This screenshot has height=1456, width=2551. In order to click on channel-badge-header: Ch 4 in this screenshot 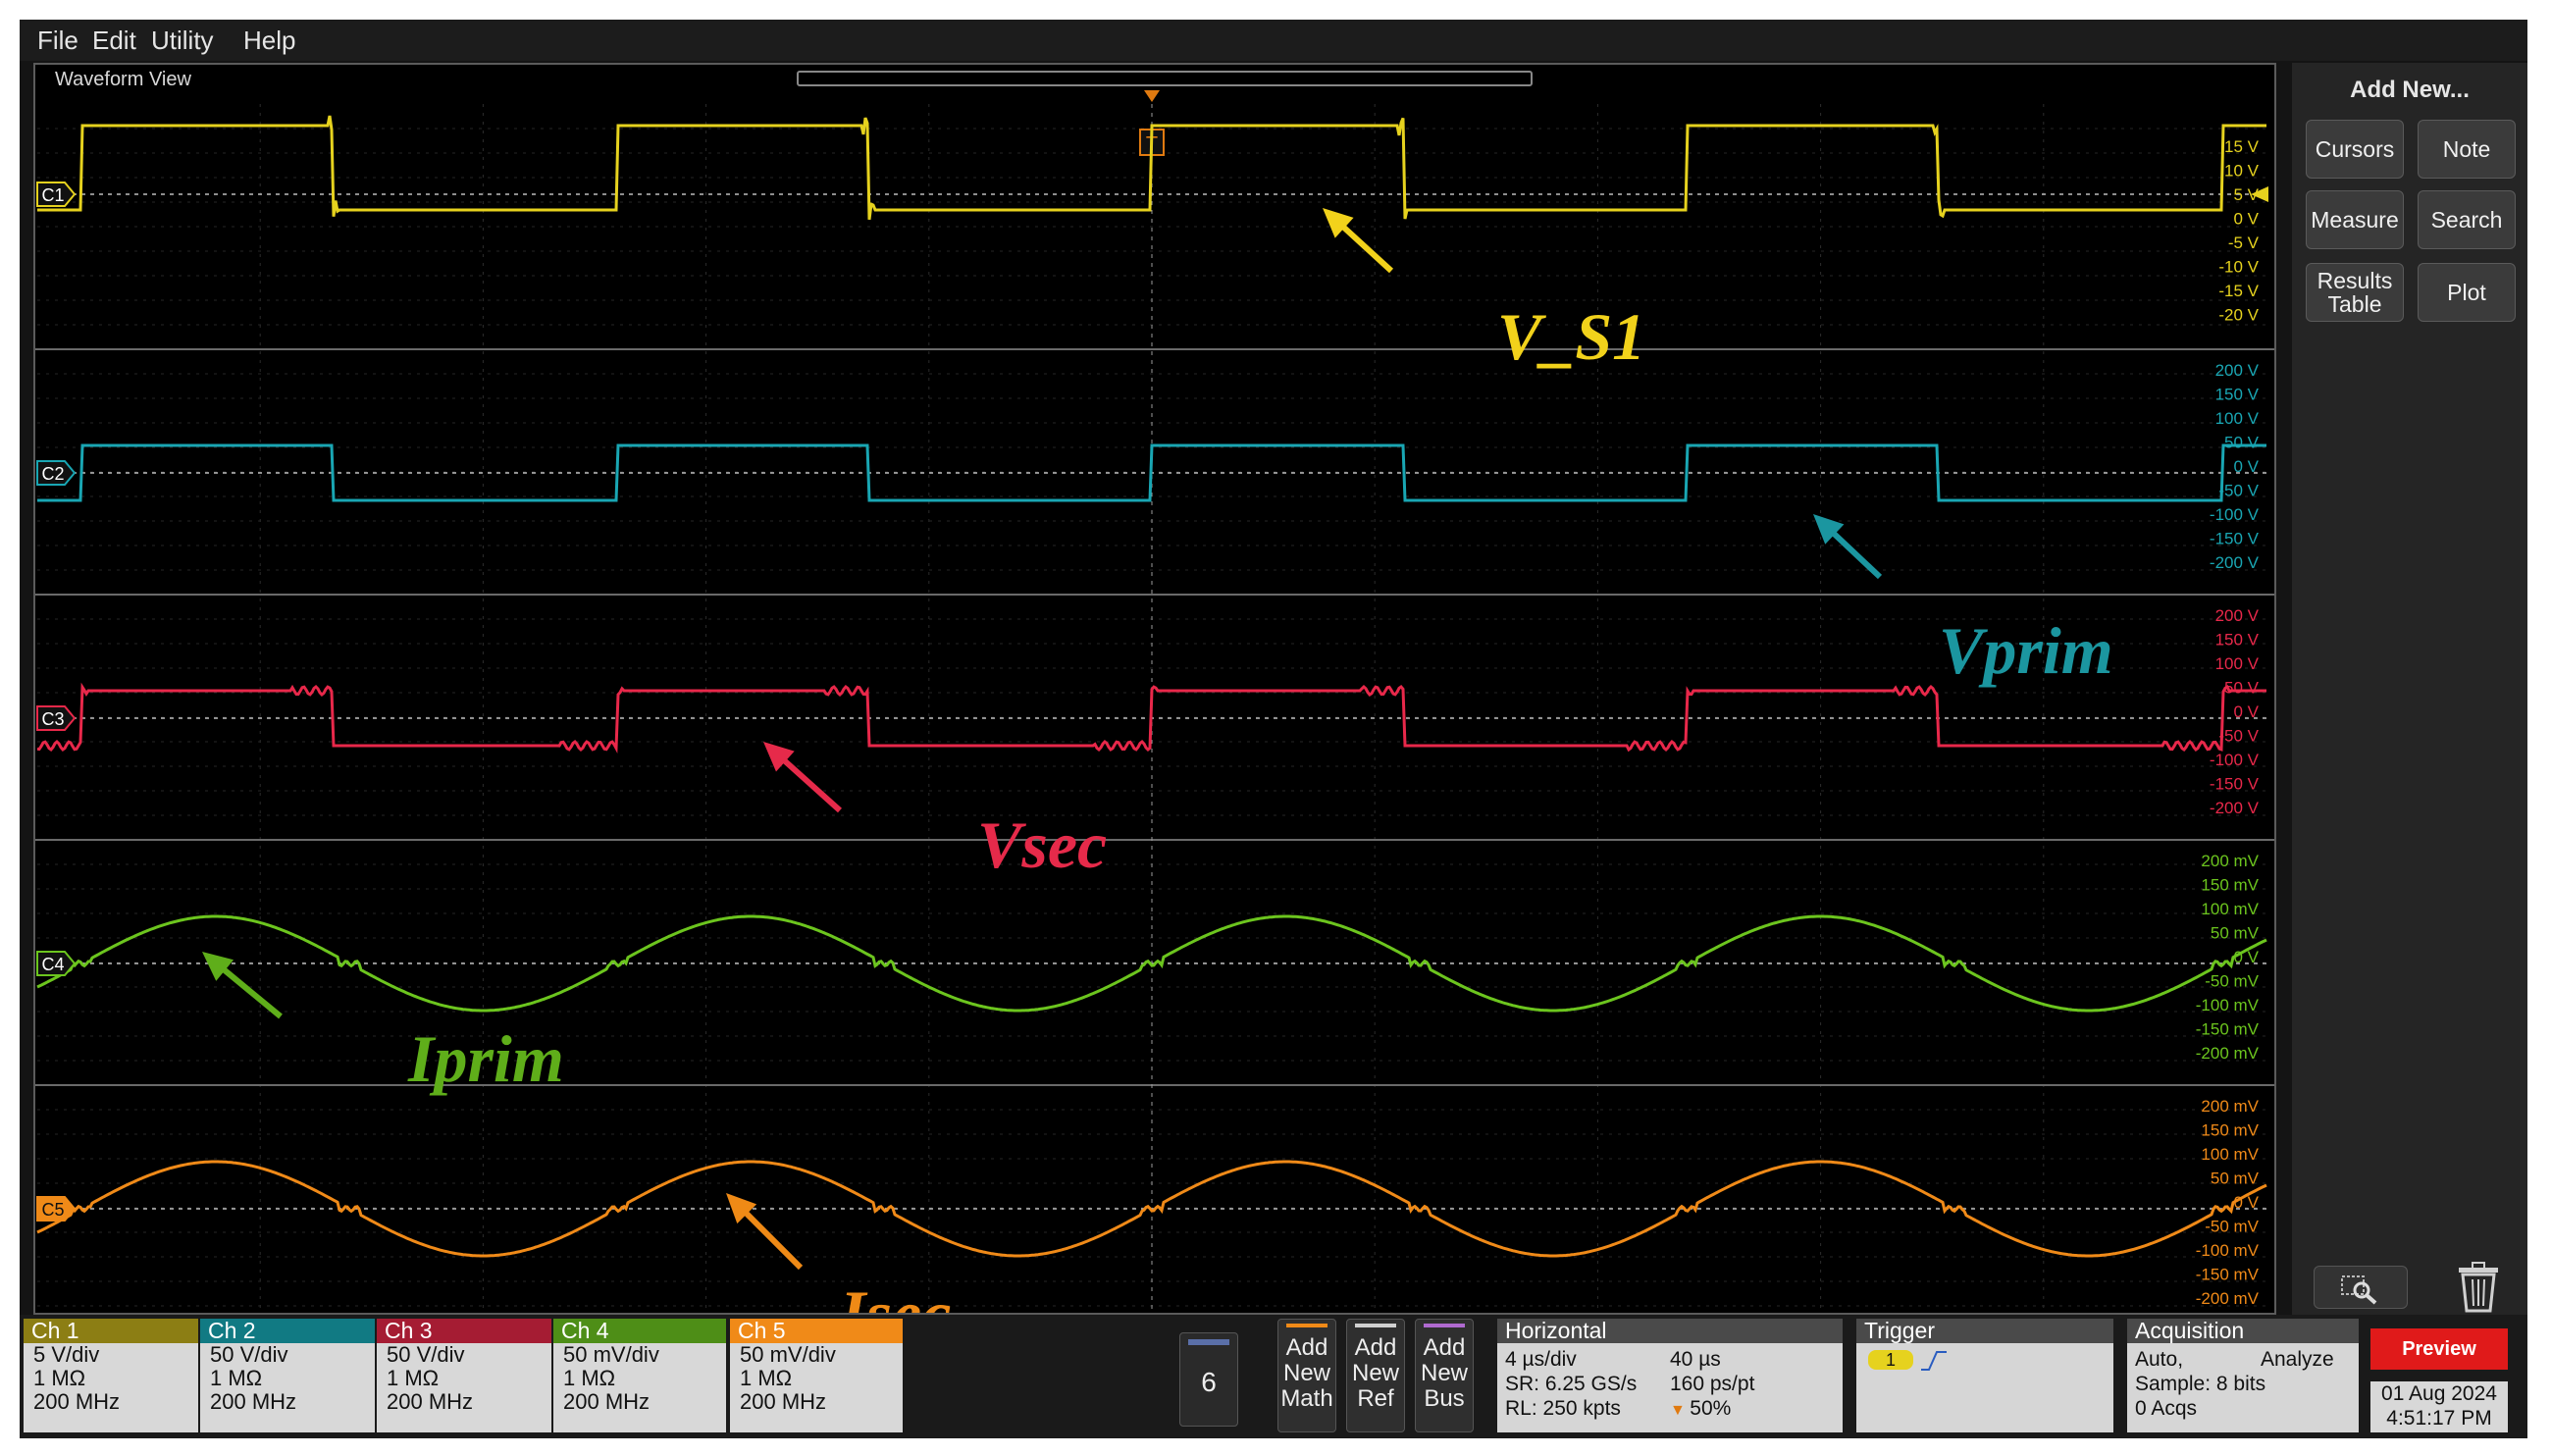, I will do `click(639, 1331)`.